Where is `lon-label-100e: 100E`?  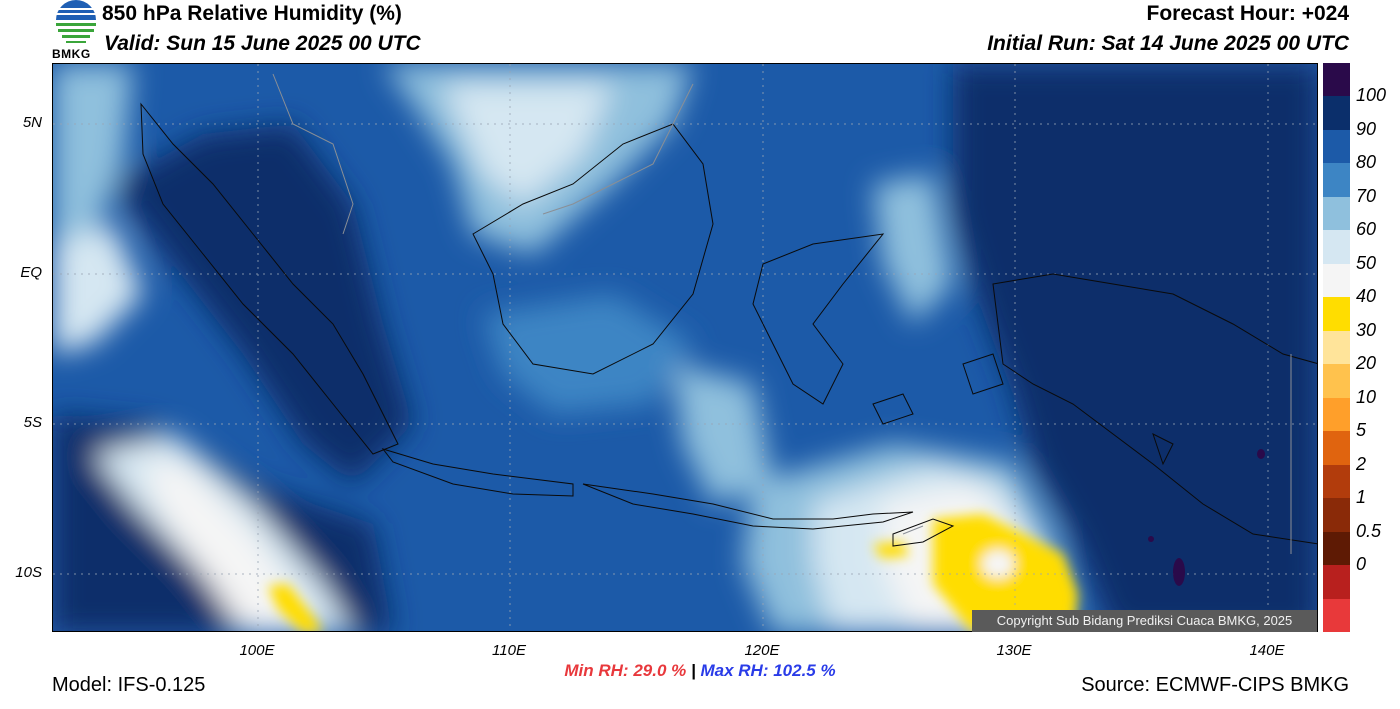
lon-label-100e: 100E is located at coordinates (257, 650).